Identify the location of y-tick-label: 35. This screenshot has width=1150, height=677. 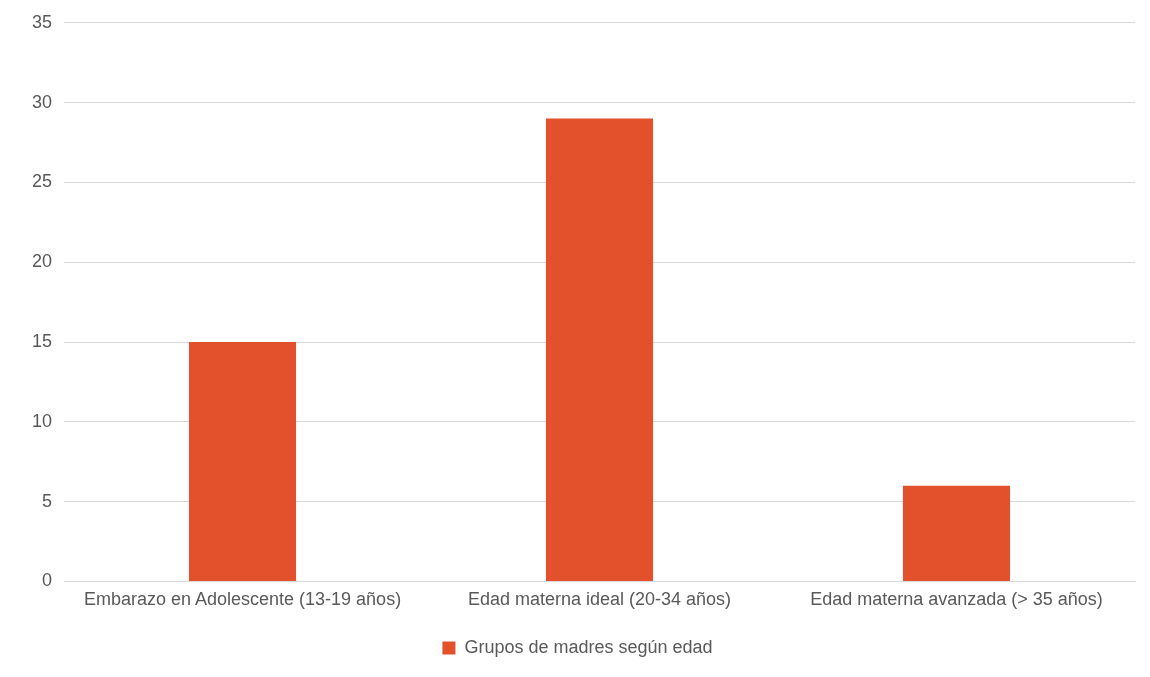
(42, 21).